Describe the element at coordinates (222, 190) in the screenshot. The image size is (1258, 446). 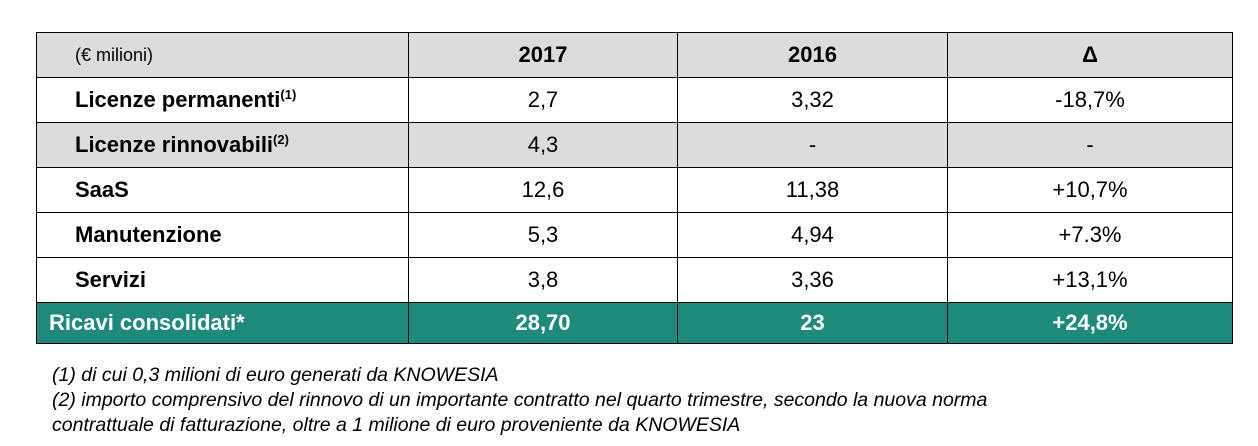
I see `row-label: SaaS` at that location.